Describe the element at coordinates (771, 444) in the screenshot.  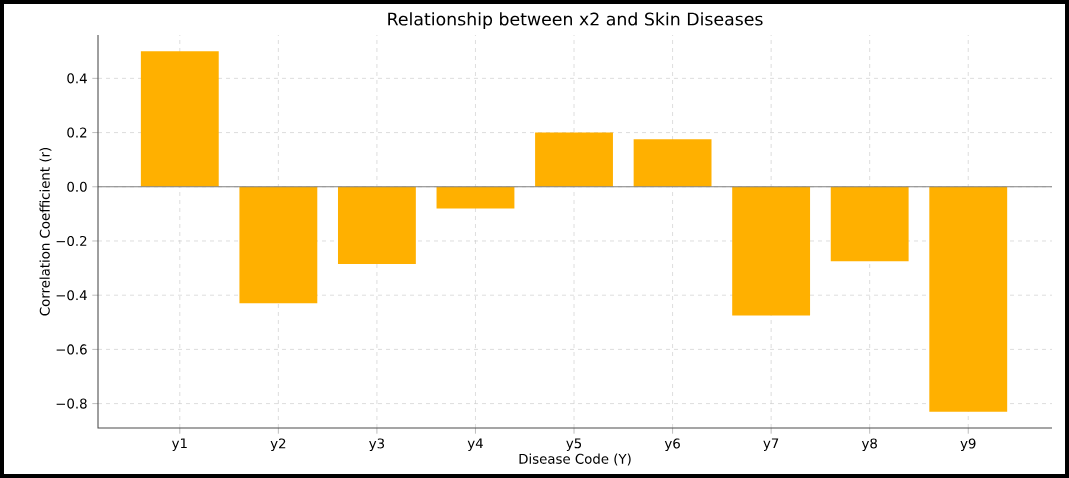
I see `x-tick-label: y7` at that location.